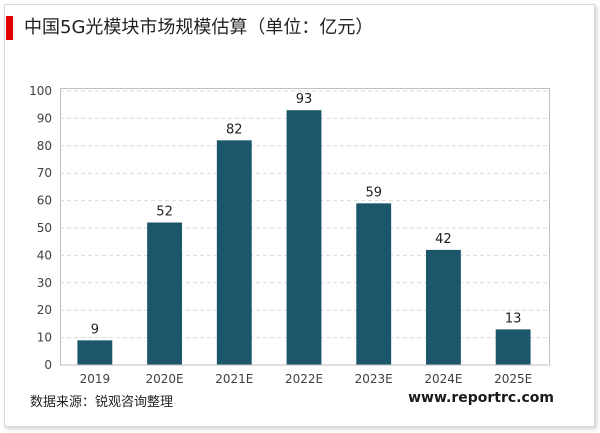 This screenshot has height=433, width=600. What do you see at coordinates (165, 379) in the screenshot?
I see `x-tick-label: 2020E` at bounding box center [165, 379].